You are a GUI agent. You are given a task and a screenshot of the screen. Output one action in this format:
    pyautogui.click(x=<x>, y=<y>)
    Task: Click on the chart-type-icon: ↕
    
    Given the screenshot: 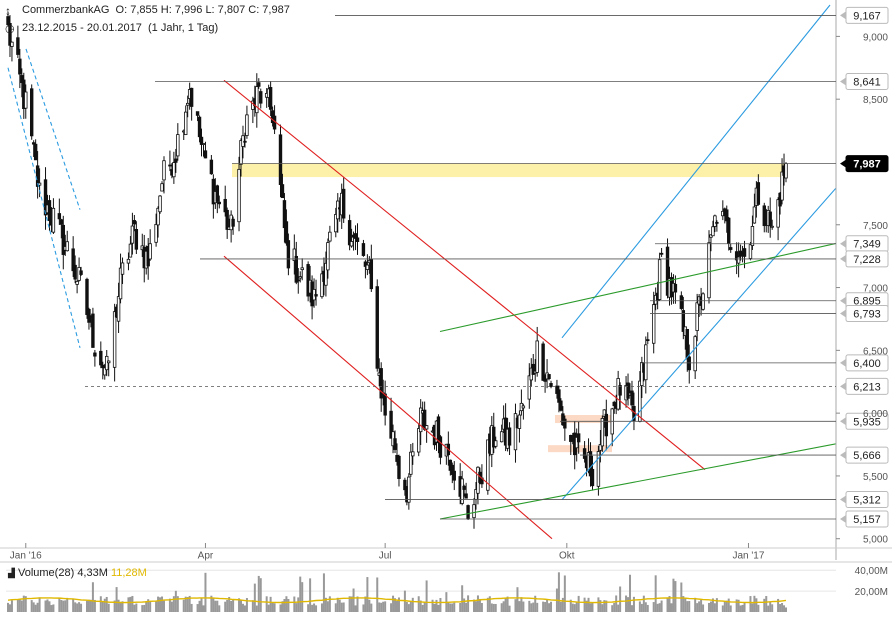 What is the action you would take?
    pyautogui.click(x=8, y=11)
    